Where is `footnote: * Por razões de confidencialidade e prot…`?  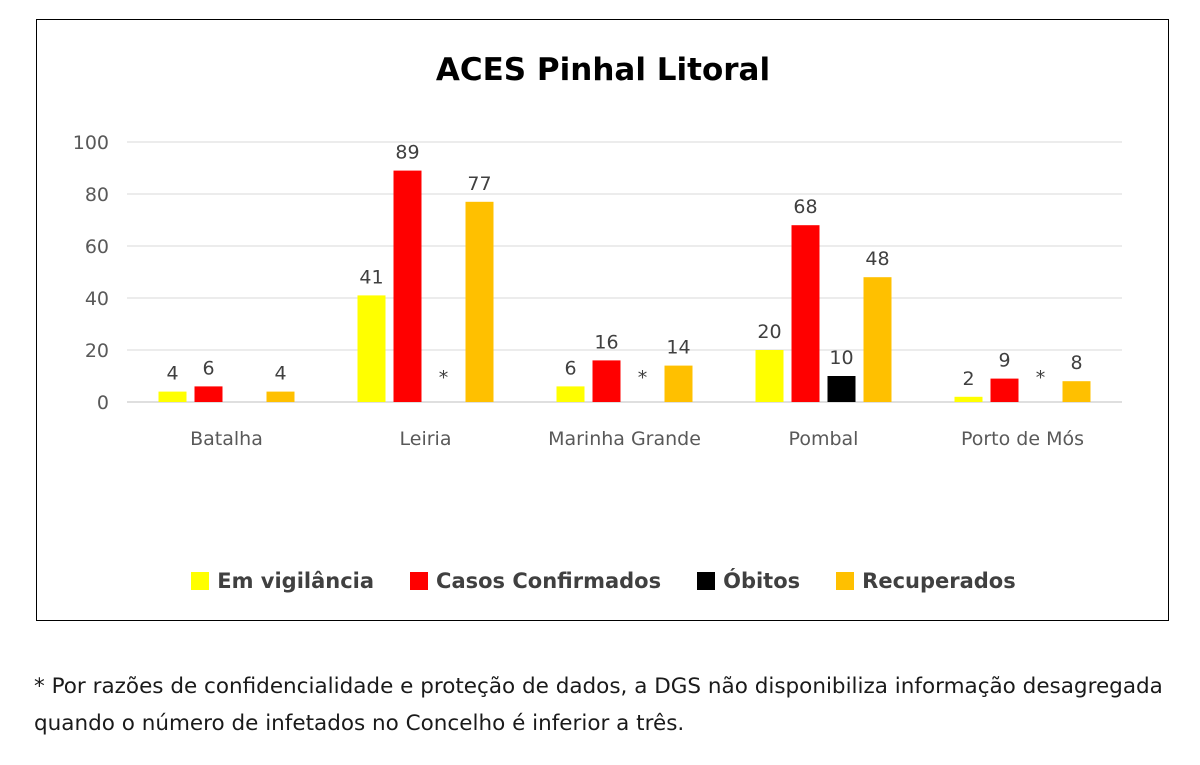 footnote: * Por razões de confidencialidade e prot… is located at coordinates (598, 705).